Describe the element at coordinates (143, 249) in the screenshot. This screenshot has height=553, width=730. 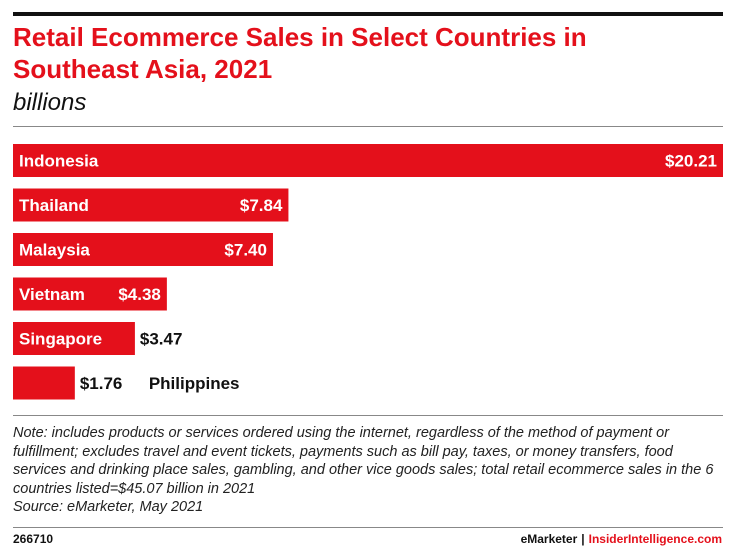
I see `bar-malaysia` at that location.